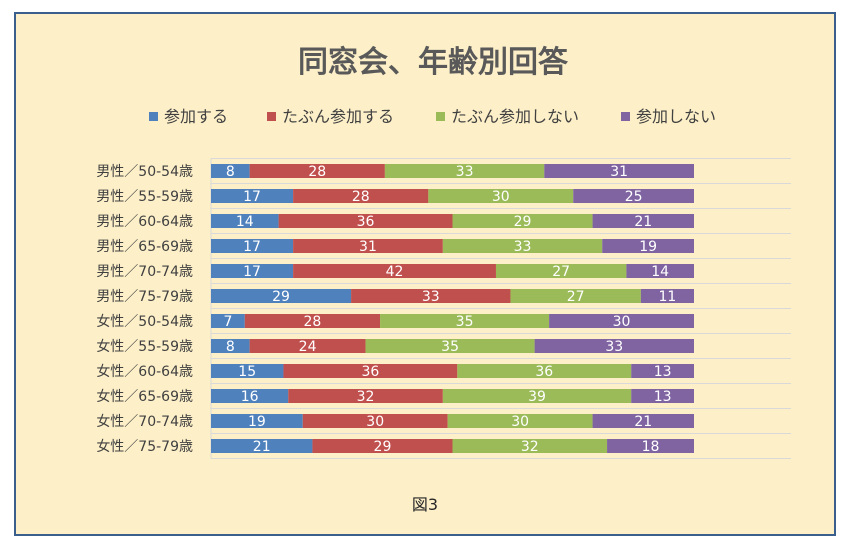  What do you see at coordinates (144, 346) in the screenshot?
I see `category-label: 女性／55-59歳` at bounding box center [144, 346].